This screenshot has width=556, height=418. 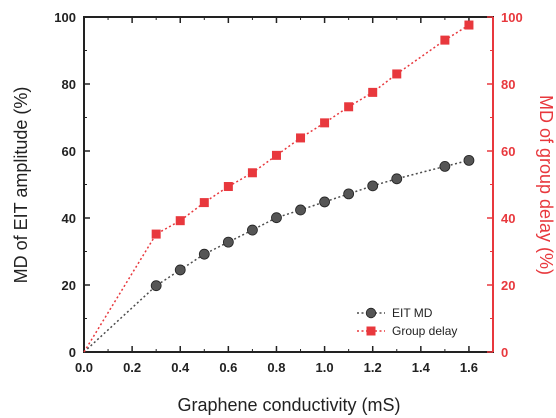 What do you see at coordinates (69, 218) in the screenshot?
I see `left-y-tick-label: 40` at bounding box center [69, 218].